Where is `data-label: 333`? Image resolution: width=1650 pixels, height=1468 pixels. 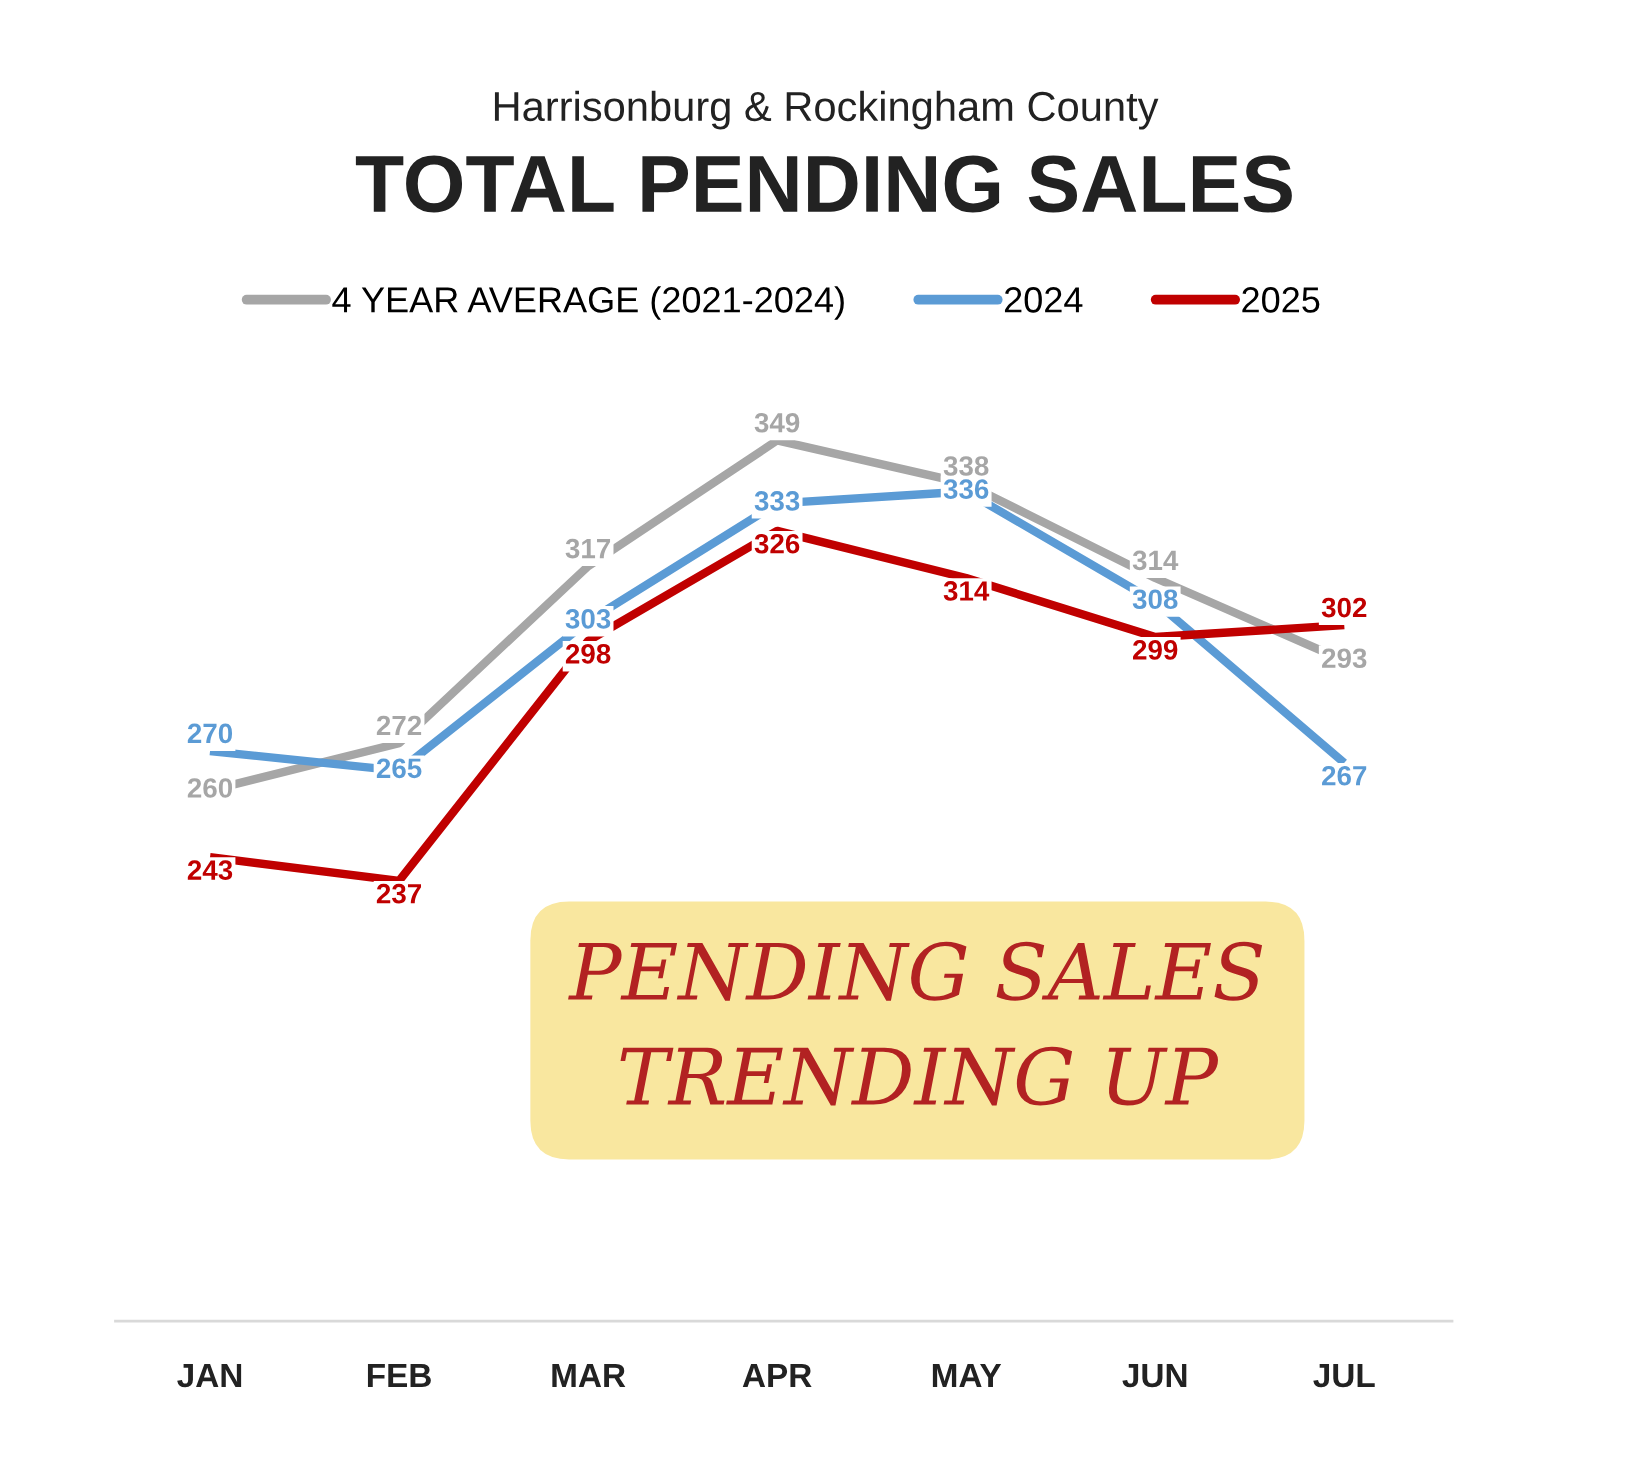 data-label: 333 is located at coordinates (777, 501).